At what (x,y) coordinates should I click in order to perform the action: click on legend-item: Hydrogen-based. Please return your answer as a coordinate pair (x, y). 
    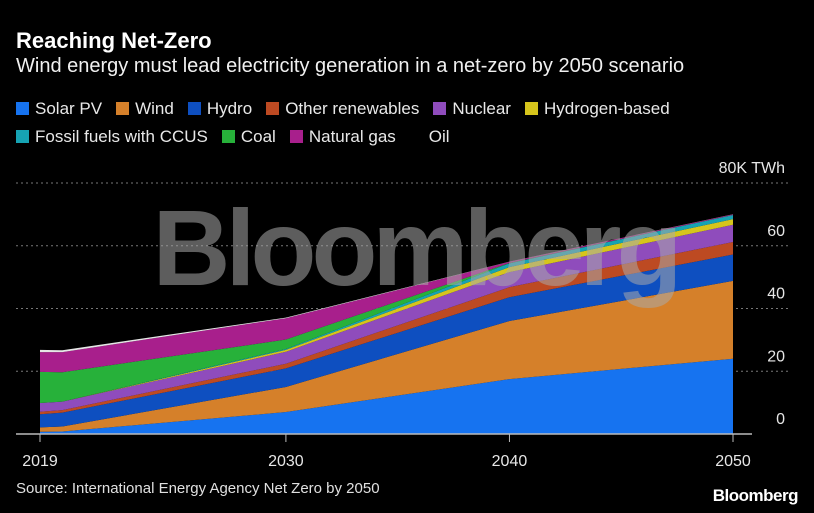
    Looking at the image, I should click on (597, 109).